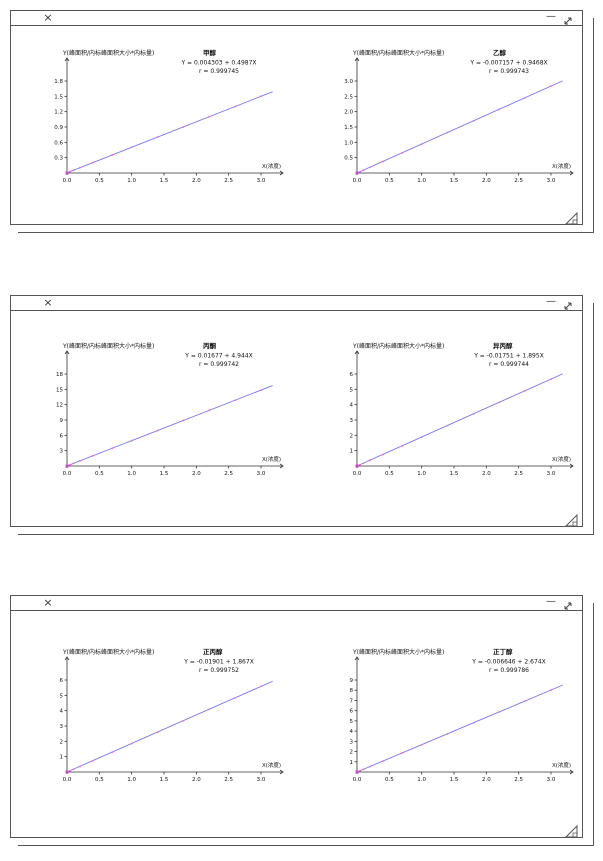 The height and width of the screenshot is (861, 603). Describe the element at coordinates (500, 52) in the screenshot. I see `svg-text: 乙醇` at that location.